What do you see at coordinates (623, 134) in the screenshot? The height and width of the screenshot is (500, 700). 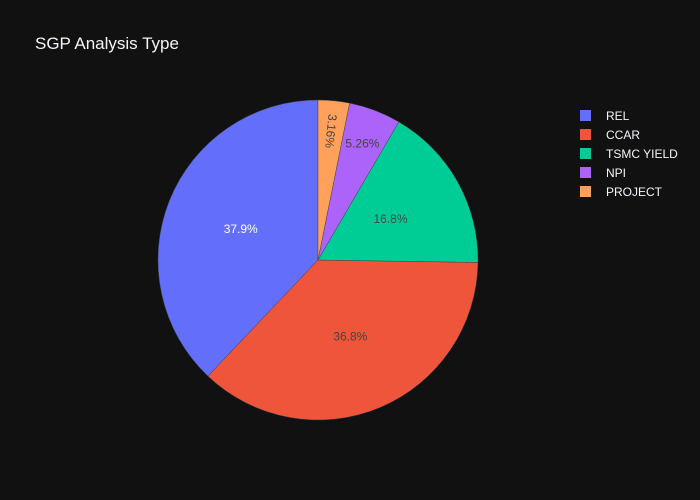 I see `legend-label-ccar: CCAR` at bounding box center [623, 134].